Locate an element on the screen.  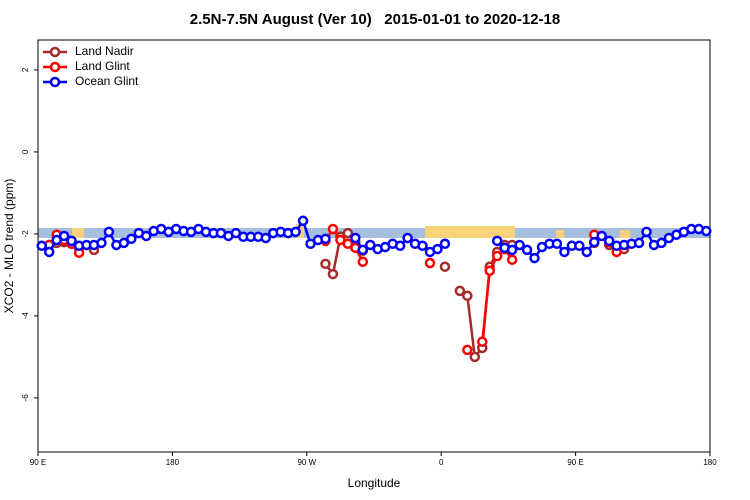
y-tick-label: -6 is located at coordinates (25, 398).